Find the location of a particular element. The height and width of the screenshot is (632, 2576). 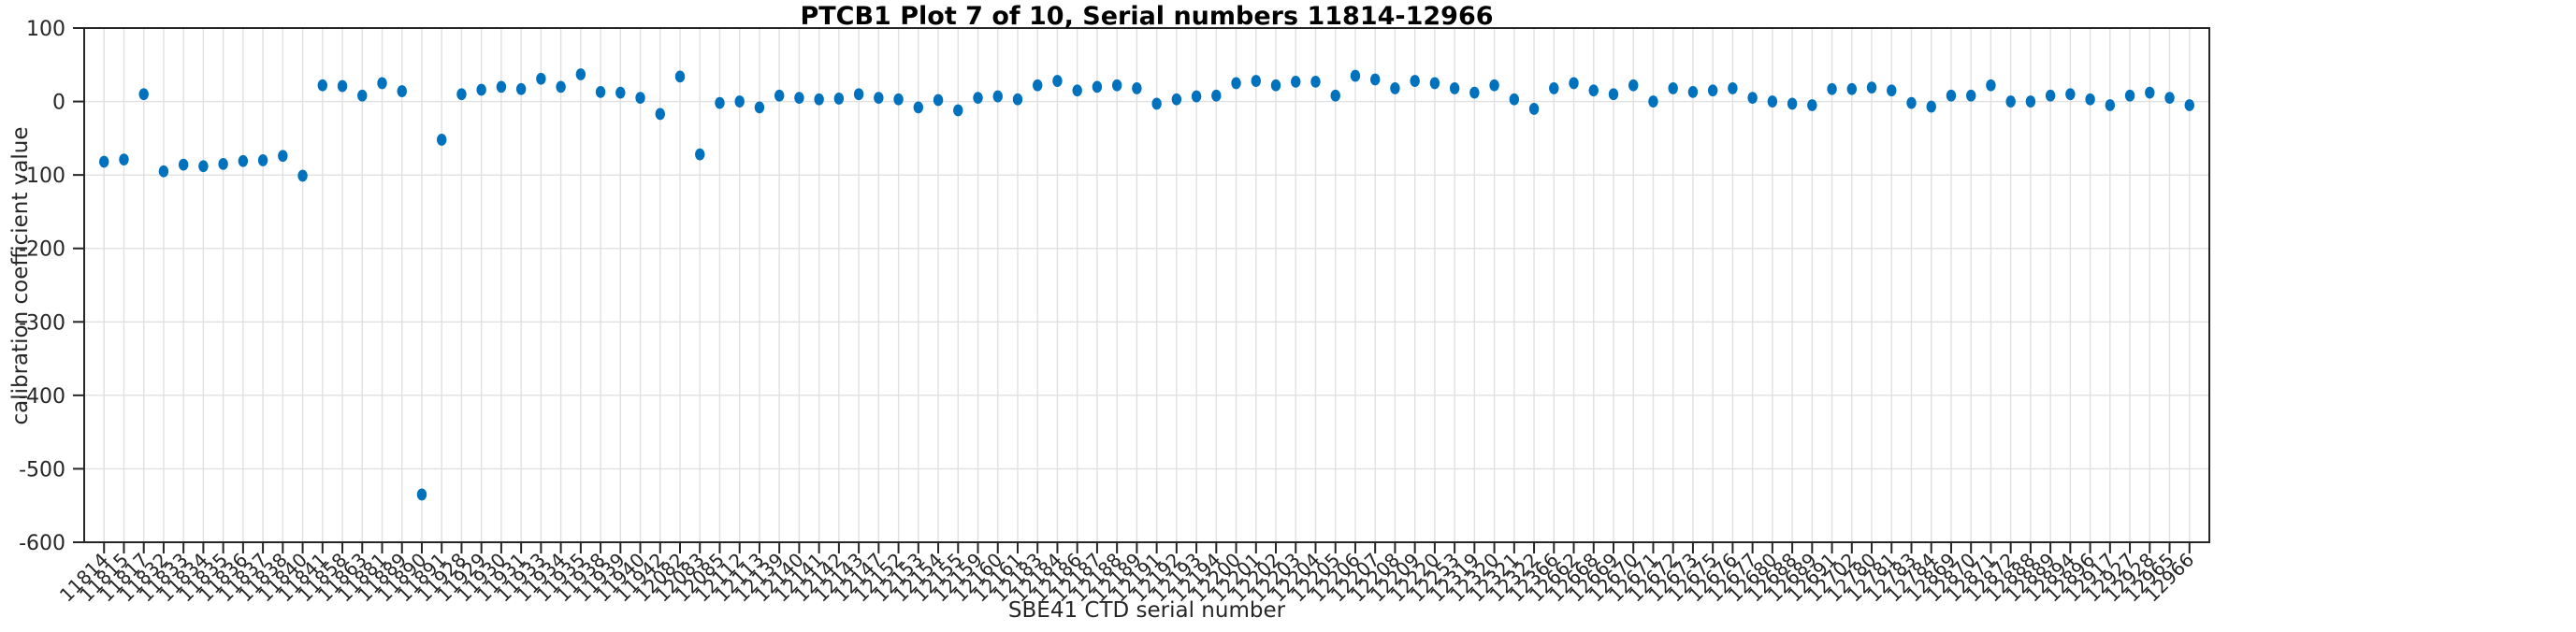

x-axis-label: SBE41 CTD serial number is located at coordinates (1146, 610).